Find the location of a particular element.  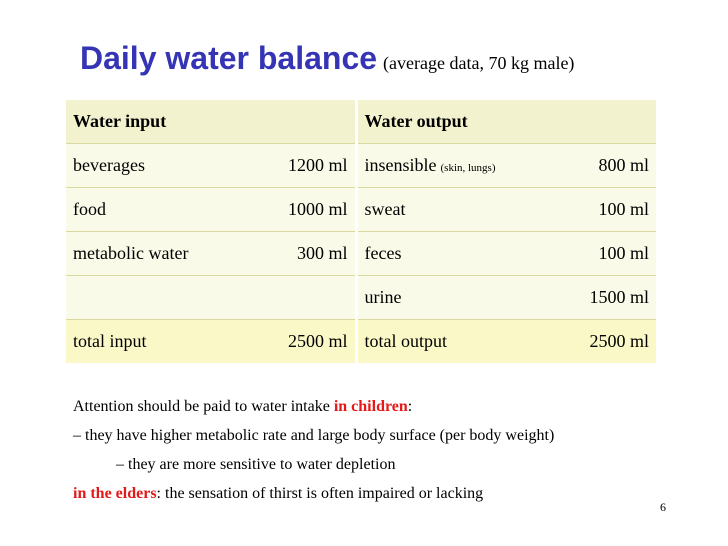

table-total-row: total input 2500 ml total output 2500 ml is located at coordinates (361, 341).